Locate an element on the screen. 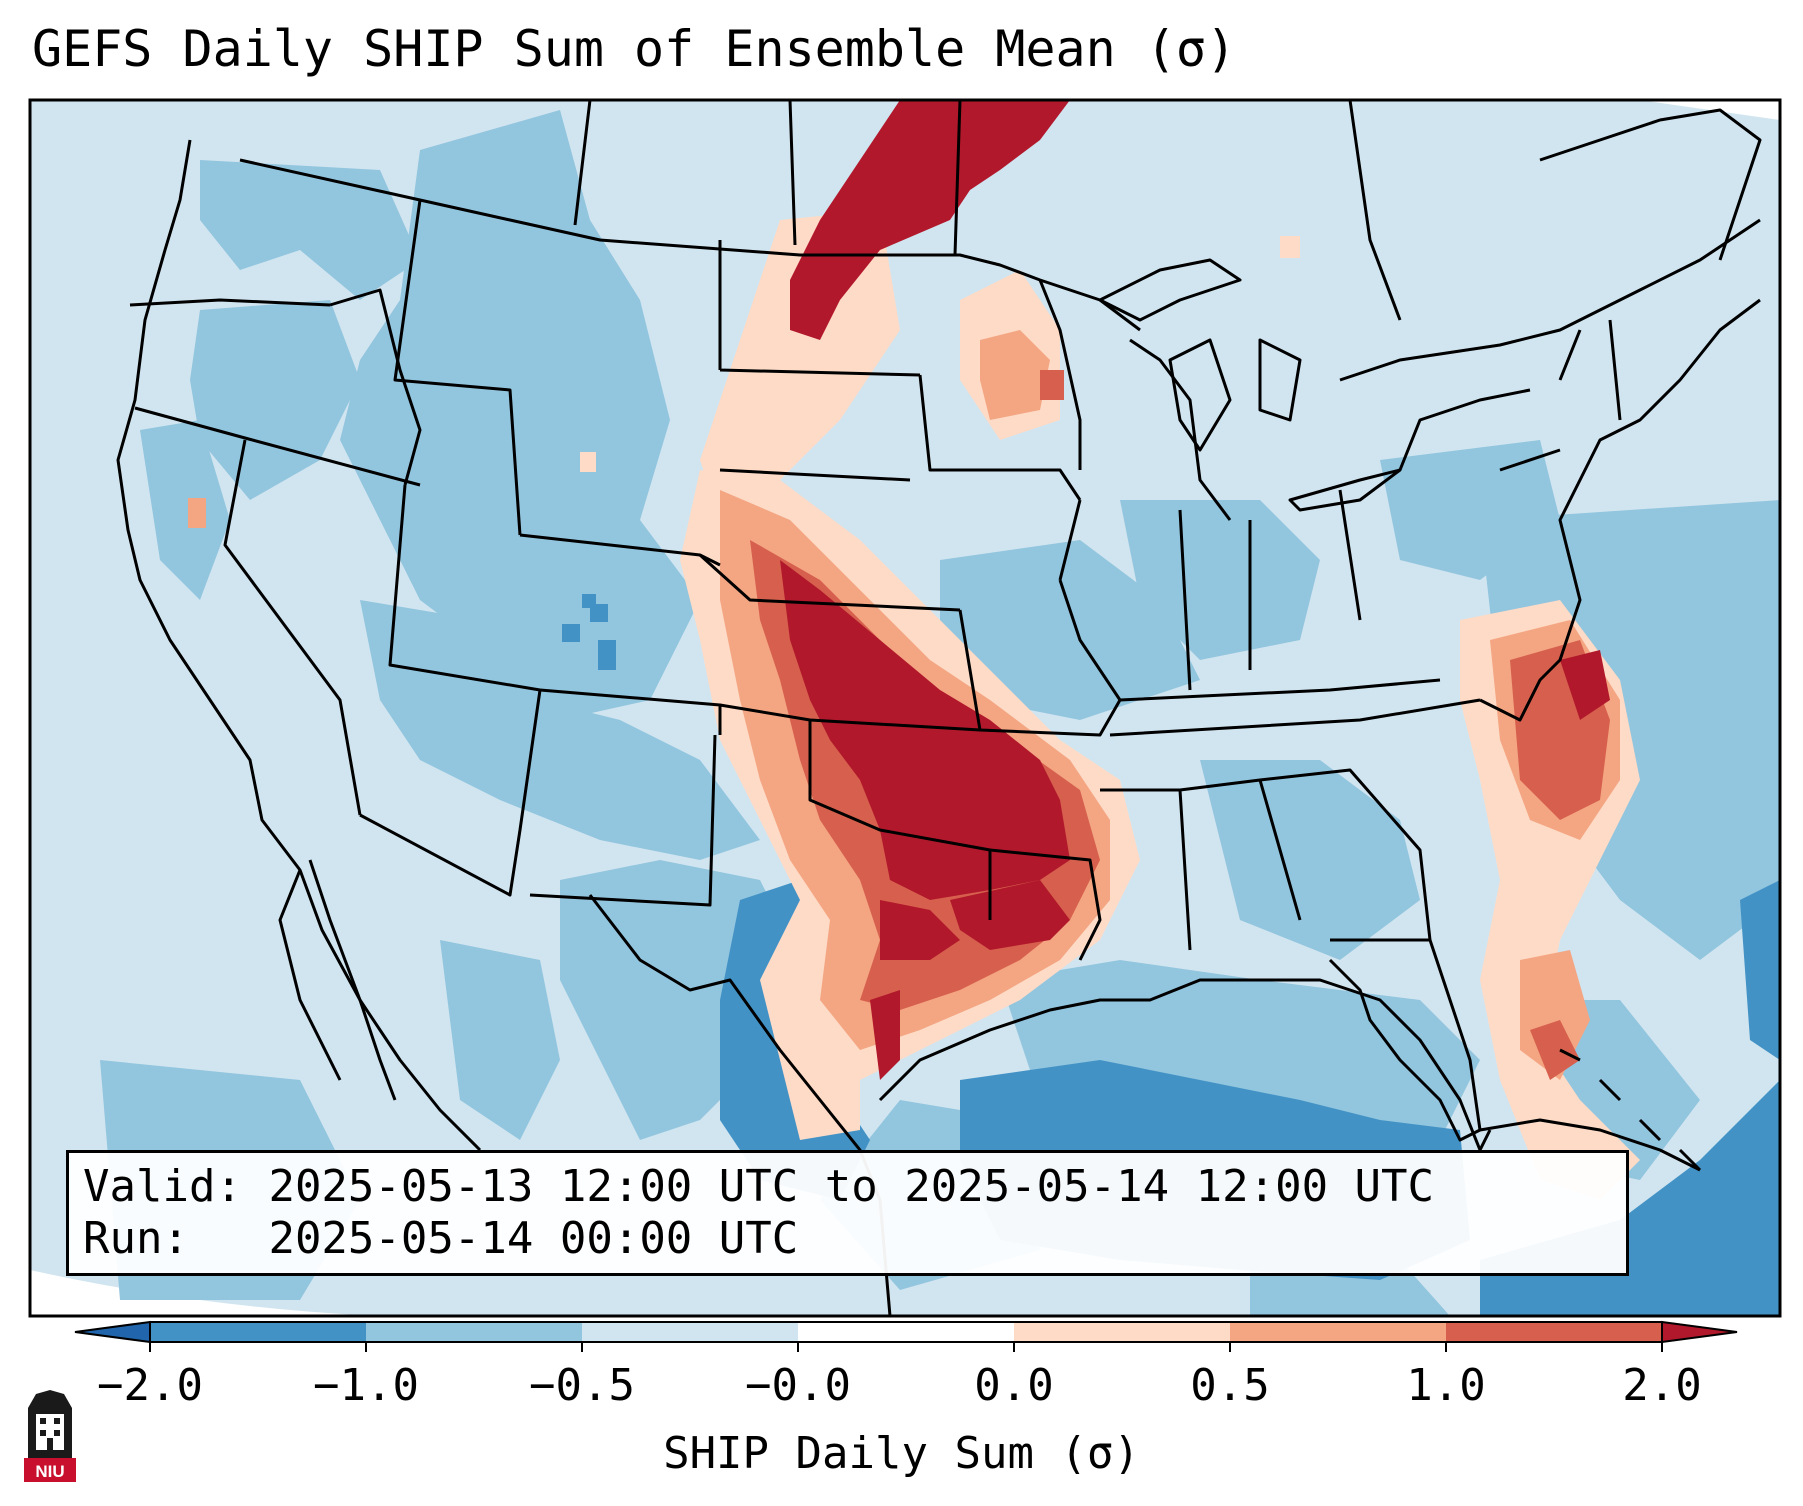 The height and width of the screenshot is (1506, 1803). state-ut-az is located at coordinates (464, 588).